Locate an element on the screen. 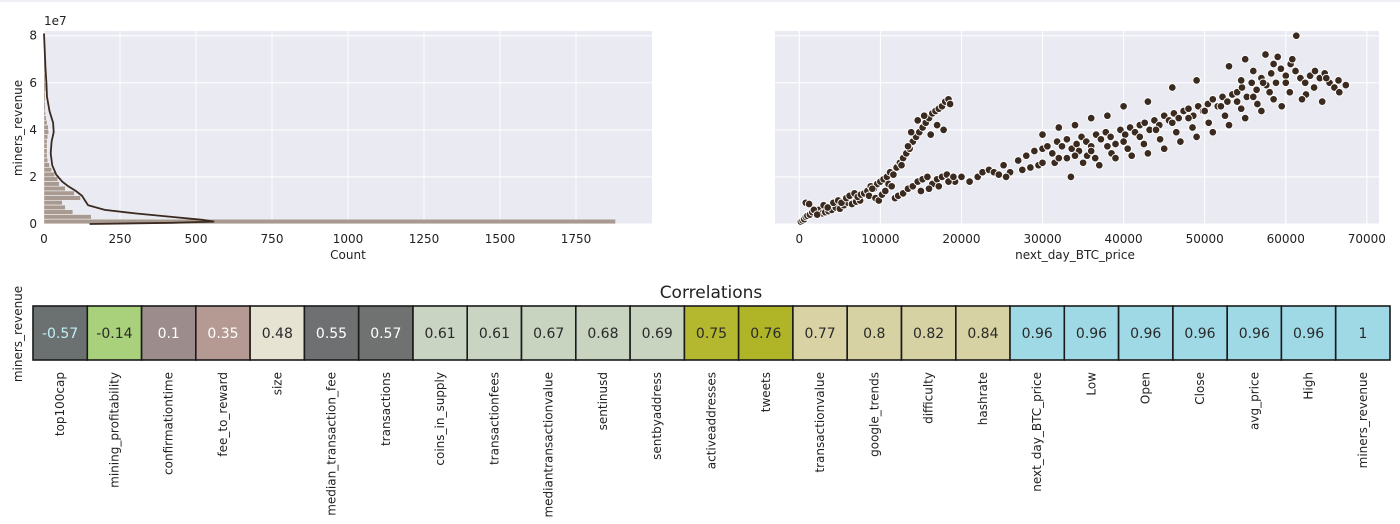  heatmap-value-label: 0.77 is located at coordinates (820, 334).